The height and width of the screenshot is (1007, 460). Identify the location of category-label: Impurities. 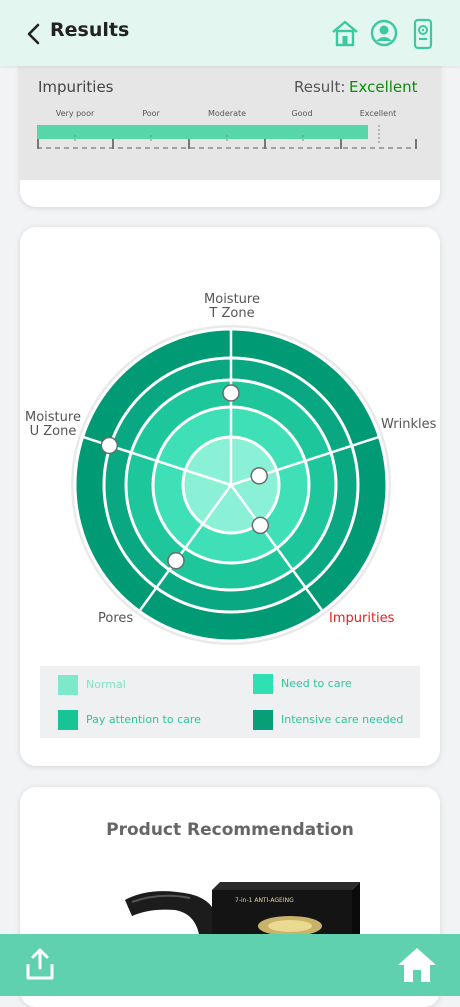
(362, 618).